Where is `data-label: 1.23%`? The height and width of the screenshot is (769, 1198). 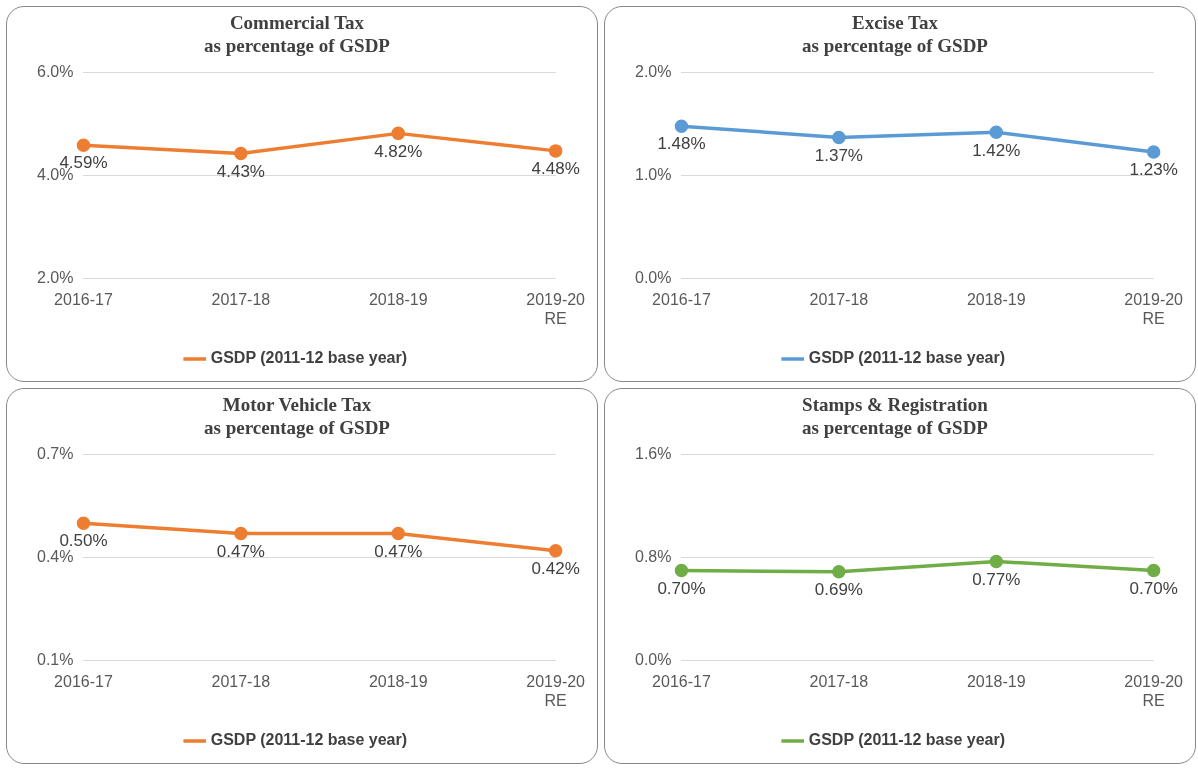
data-label: 1.23% is located at coordinates (1153, 170).